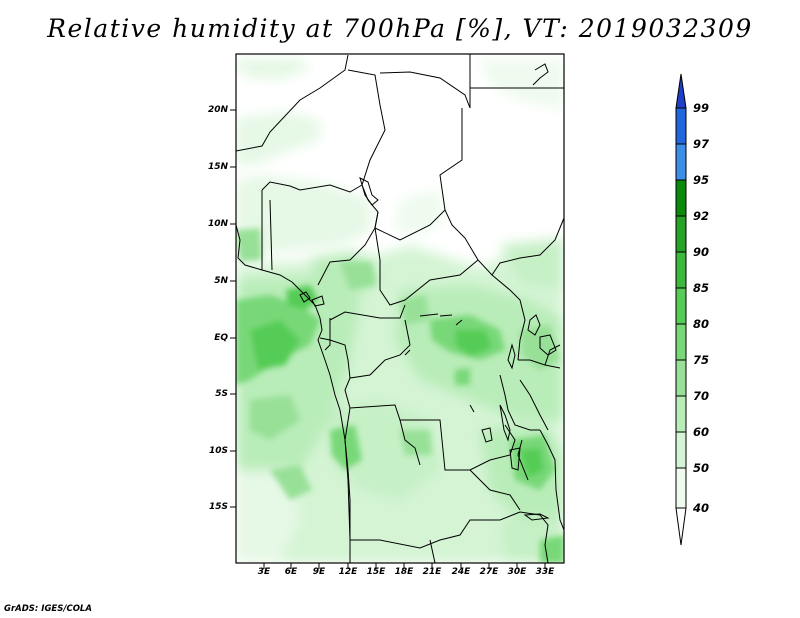  I want to click on lat-label-15n: 15N, so click(217, 167).